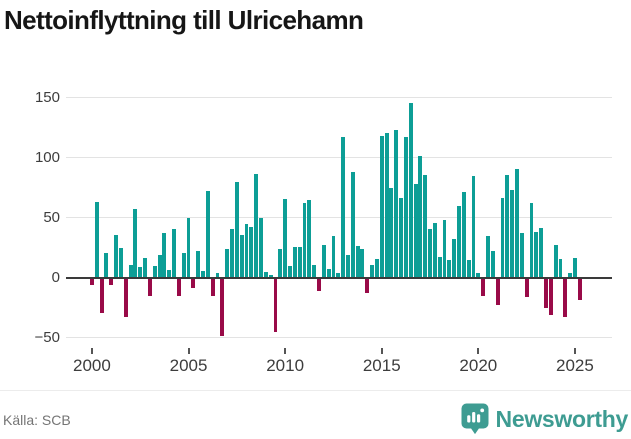 Image resolution: width=631 pixels, height=439 pixels. Describe the element at coordinates (47, 98) in the screenshot. I see `y-tick-label: 150` at that location.